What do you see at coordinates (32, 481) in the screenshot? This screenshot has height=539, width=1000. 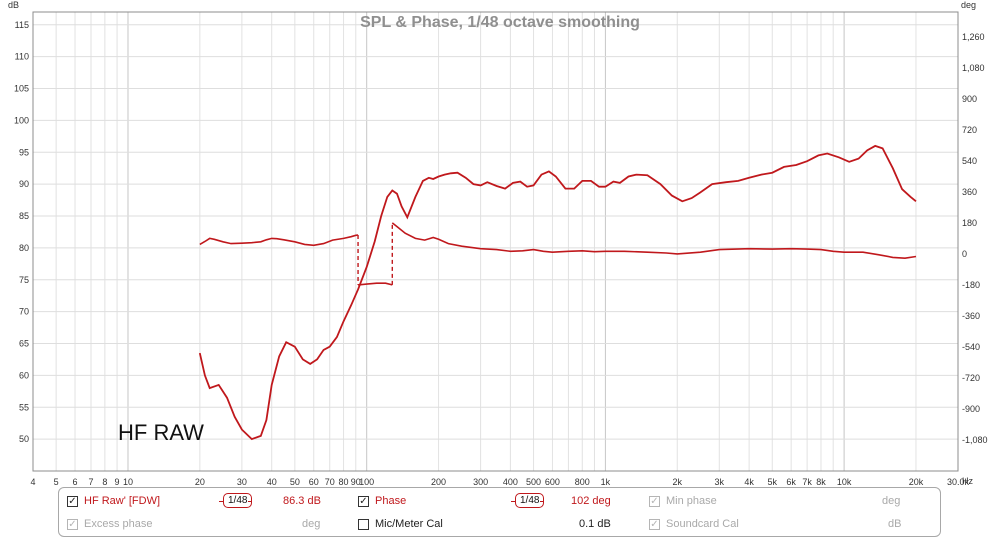 I see `x-tick-label: 4` at bounding box center [32, 481].